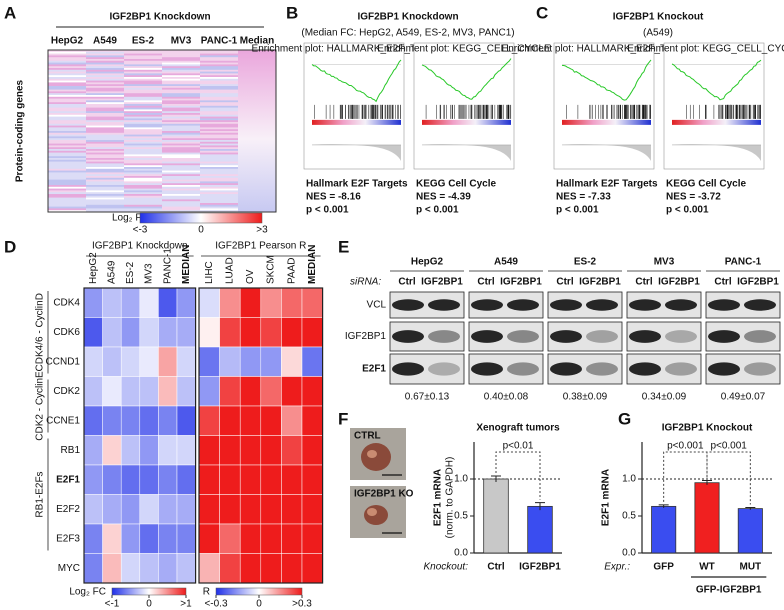 This screenshot has height=610, width=784. Describe the element at coordinates (376, 457) in the screenshot. I see `tumor` at that location.